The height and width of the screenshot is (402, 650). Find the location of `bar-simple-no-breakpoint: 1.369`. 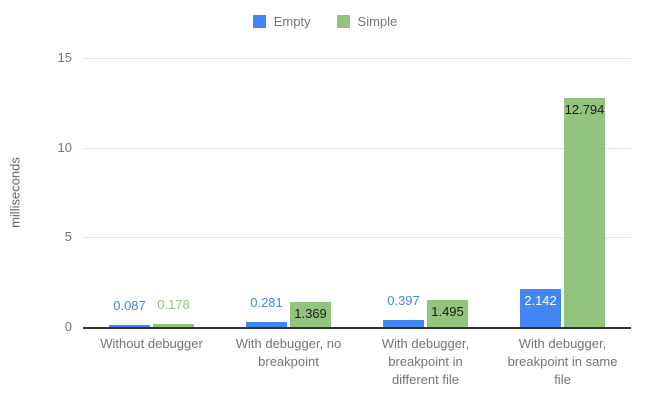

bar-simple-no-breakpoint: 1.369 is located at coordinates (310, 192).